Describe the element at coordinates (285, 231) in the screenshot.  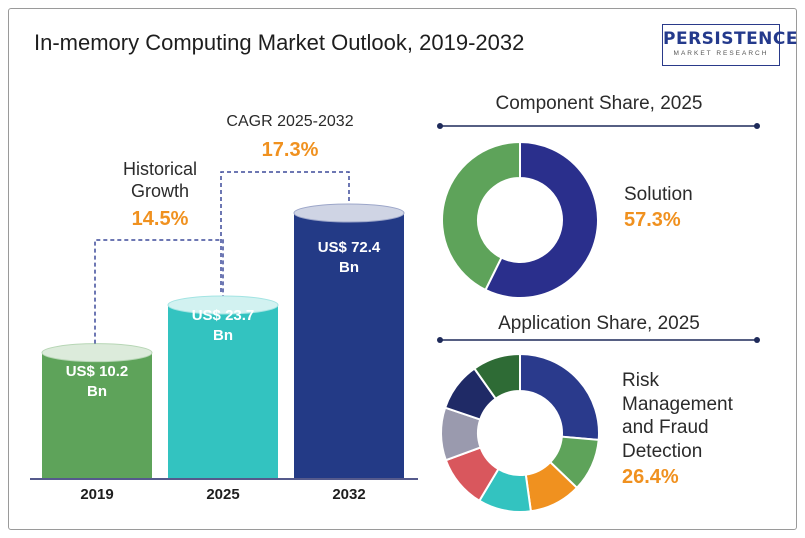
I see `cagr-connector` at that location.